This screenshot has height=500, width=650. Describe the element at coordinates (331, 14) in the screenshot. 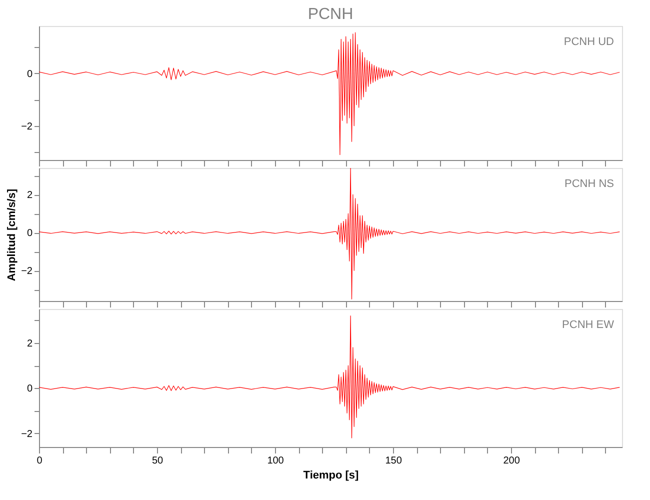

I see `chart-title: PCNH` at that location.